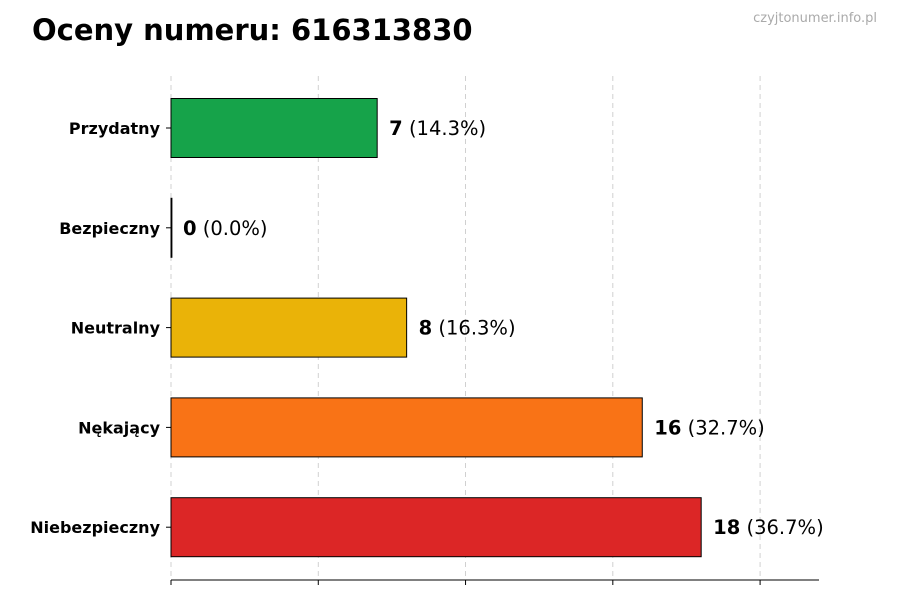  What do you see at coordinates (95, 527) in the screenshot?
I see `category-label: Niebezpieczny` at bounding box center [95, 527].